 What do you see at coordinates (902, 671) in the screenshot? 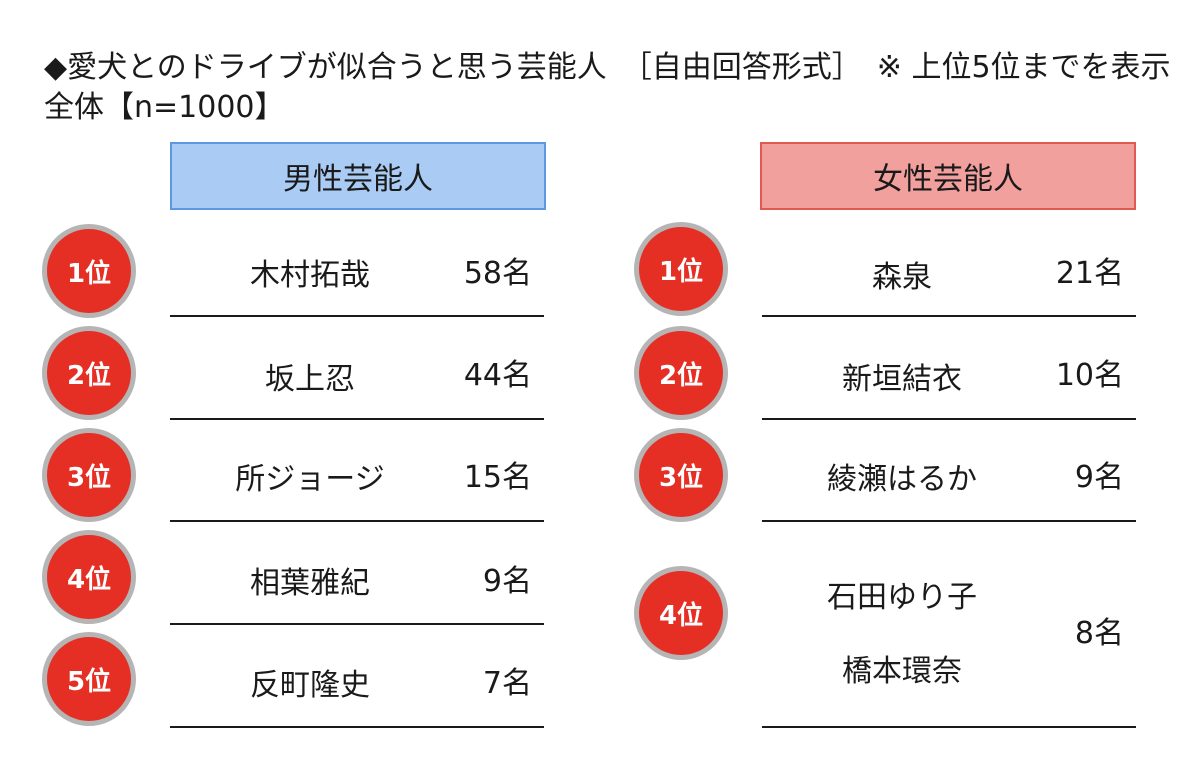
I see `entertainer-name: 橋本環奈` at bounding box center [902, 671].